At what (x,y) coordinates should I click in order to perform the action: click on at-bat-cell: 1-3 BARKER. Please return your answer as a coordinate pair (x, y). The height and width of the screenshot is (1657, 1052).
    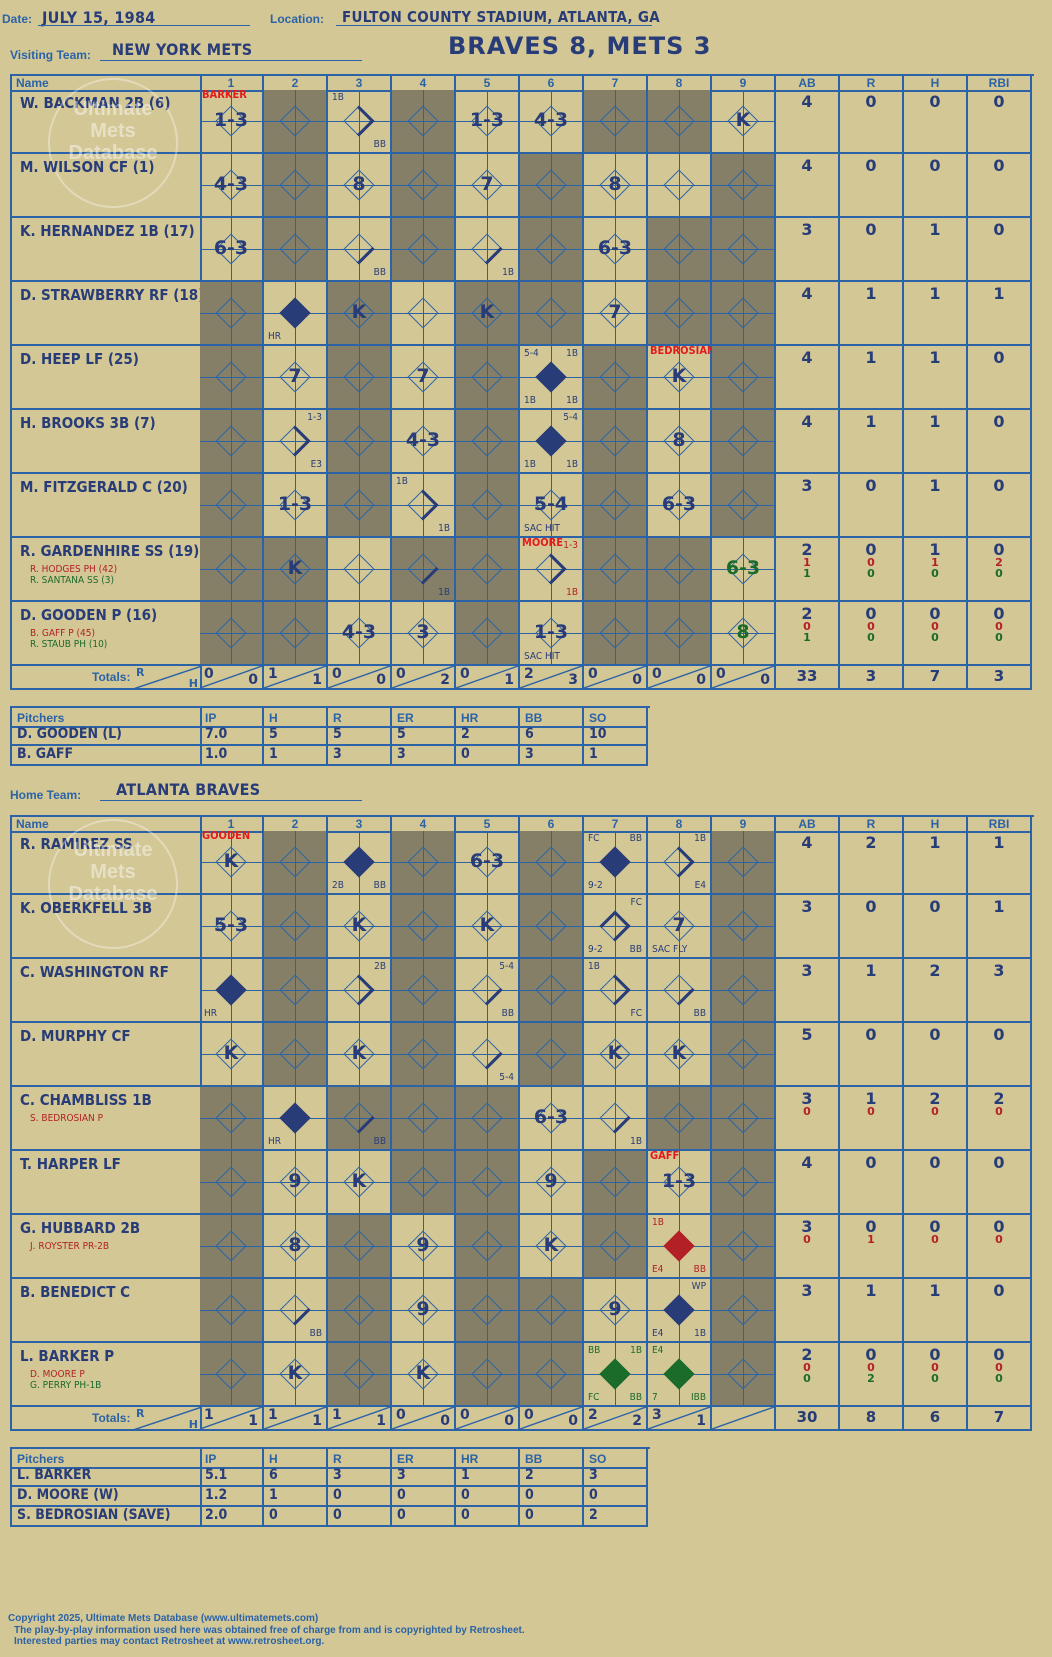
    Looking at the image, I should click on (232, 121).